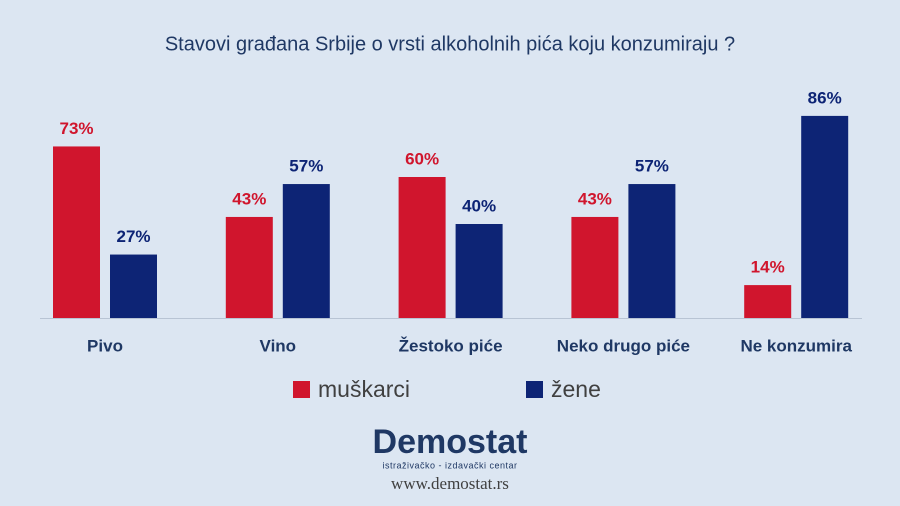 Image resolution: width=900 pixels, height=506 pixels. I want to click on value-label: 40%, so click(479, 205).